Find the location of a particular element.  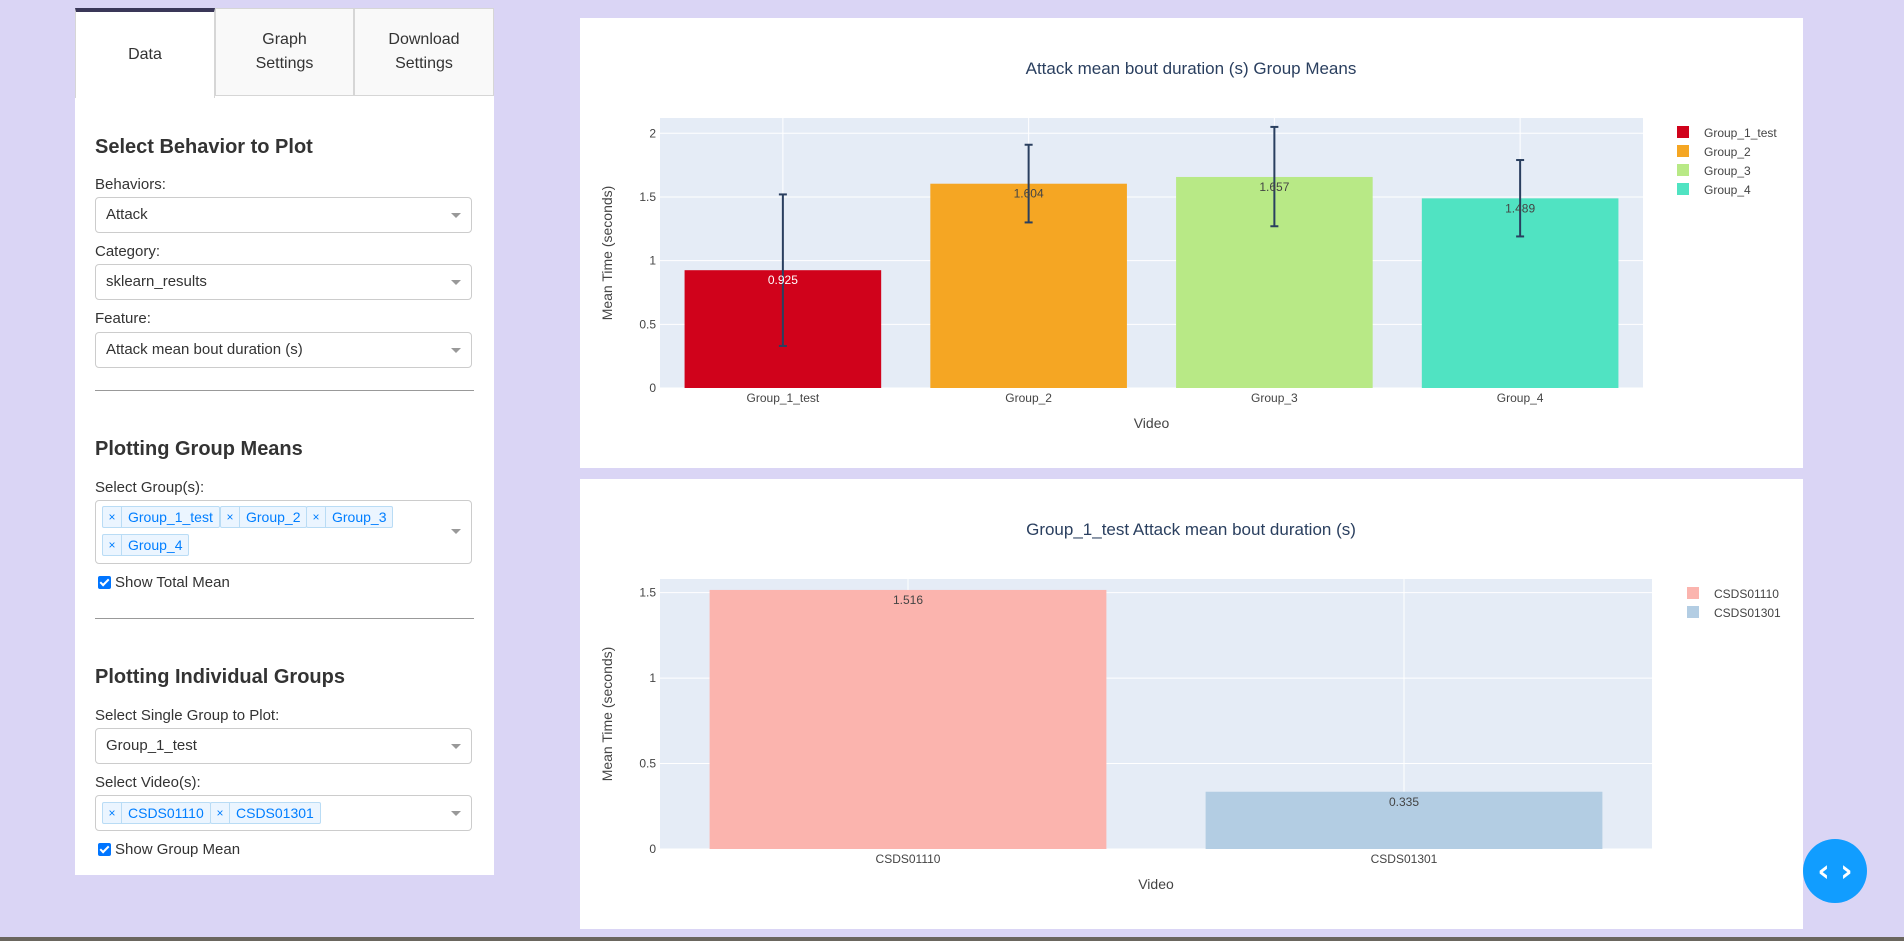

feature-value: Attack mean bout duration (s) is located at coordinates (204, 349).